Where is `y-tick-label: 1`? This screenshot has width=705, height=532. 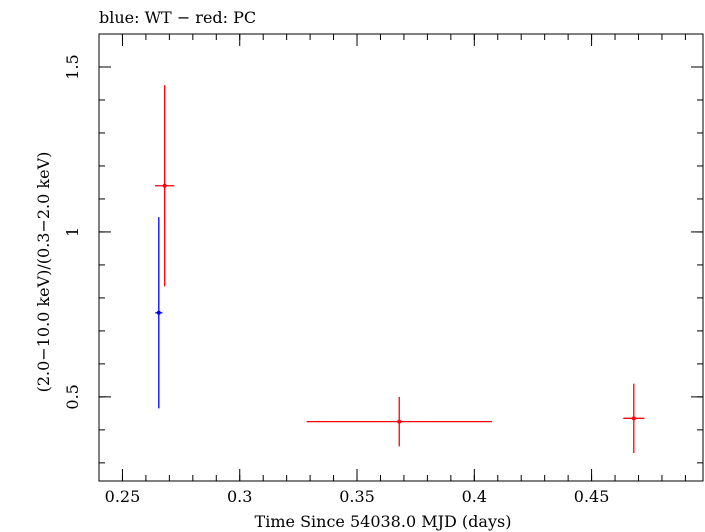 y-tick-label: 1 is located at coordinates (72, 232).